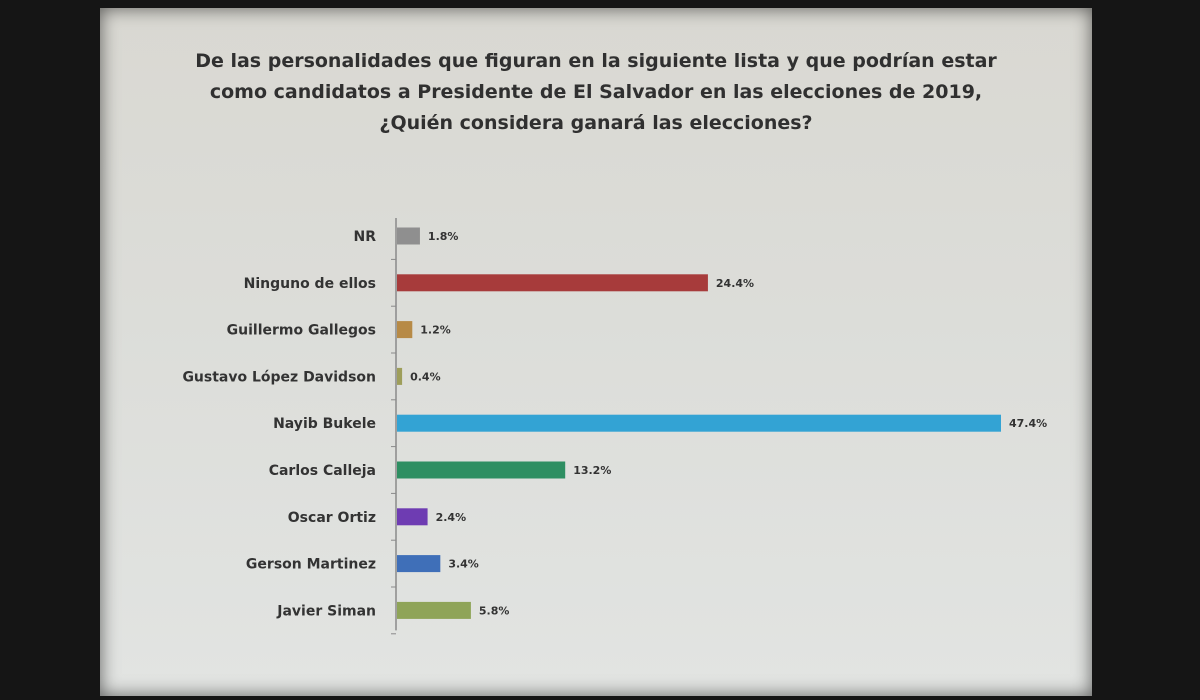 This screenshot has width=1200, height=700. I want to click on data-label: 5.8%, so click(494, 610).